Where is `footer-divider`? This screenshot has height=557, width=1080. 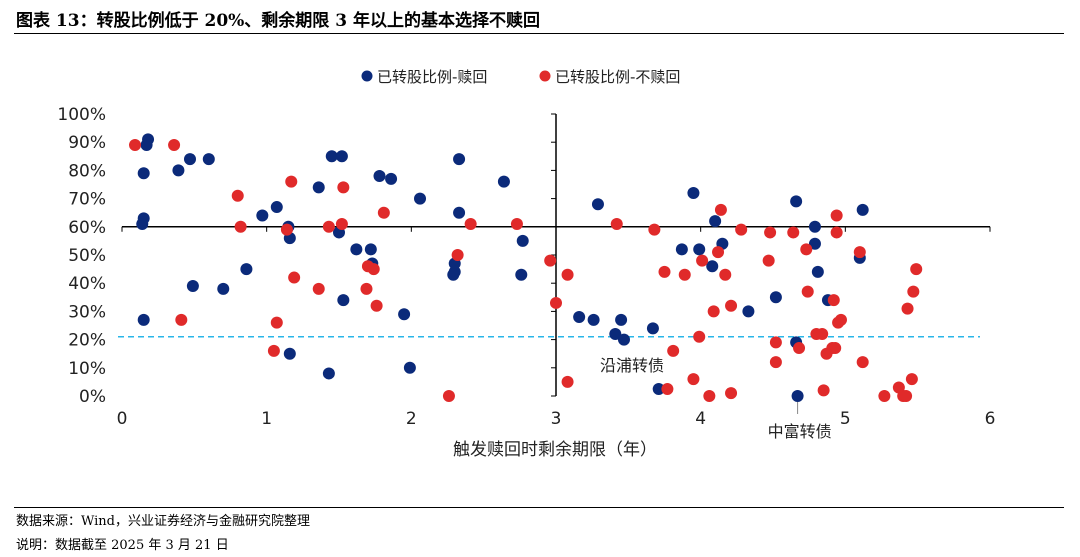
footer-divider is located at coordinates (539, 507).